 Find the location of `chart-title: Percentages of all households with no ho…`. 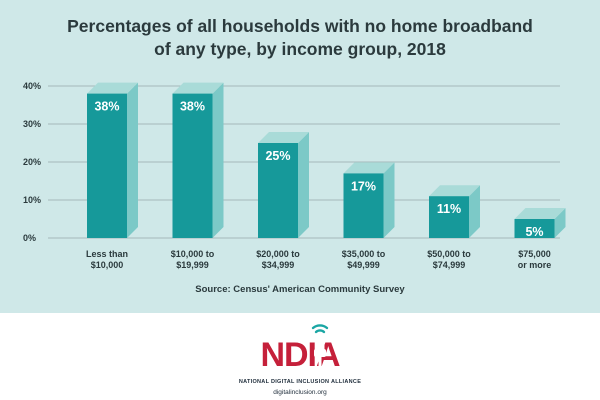

chart-title: Percentages of all households with no ho… is located at coordinates (300, 37).